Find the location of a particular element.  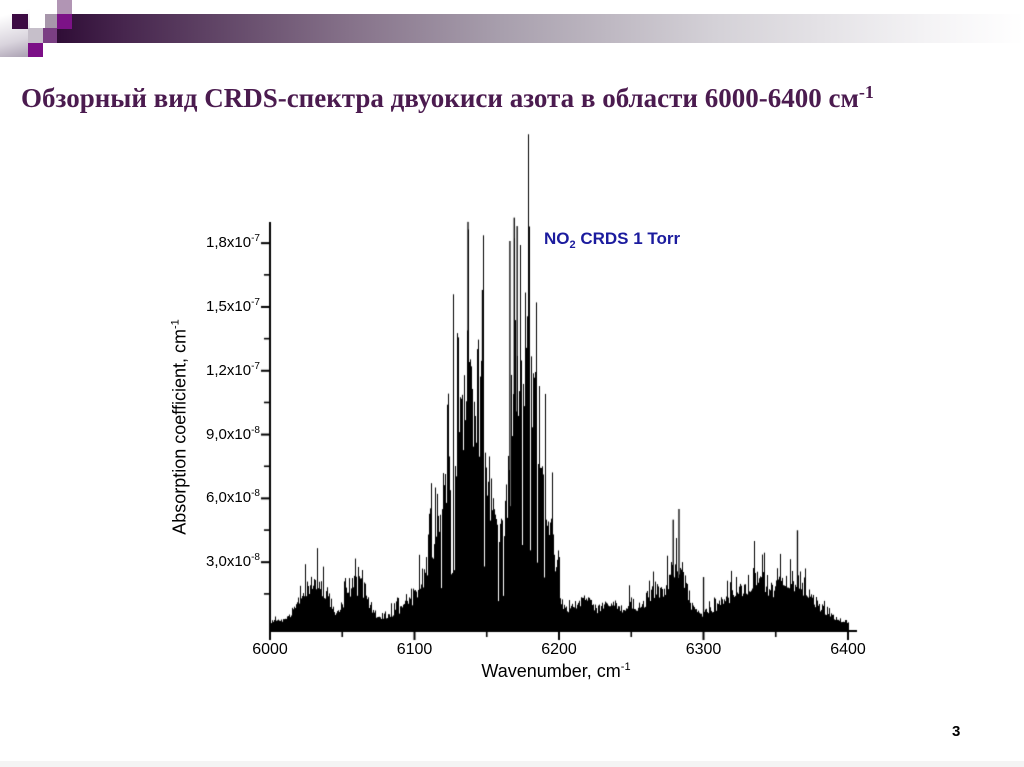

y-tick-label-9,0x10-8: 9,0x10⁻⁸ is located at coordinates (233, 433).